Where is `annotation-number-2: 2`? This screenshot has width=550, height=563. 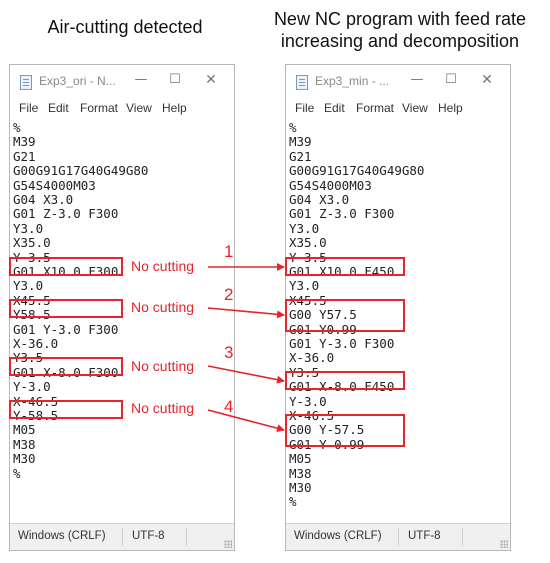
annotation-number-2: 2 is located at coordinates (229, 294).